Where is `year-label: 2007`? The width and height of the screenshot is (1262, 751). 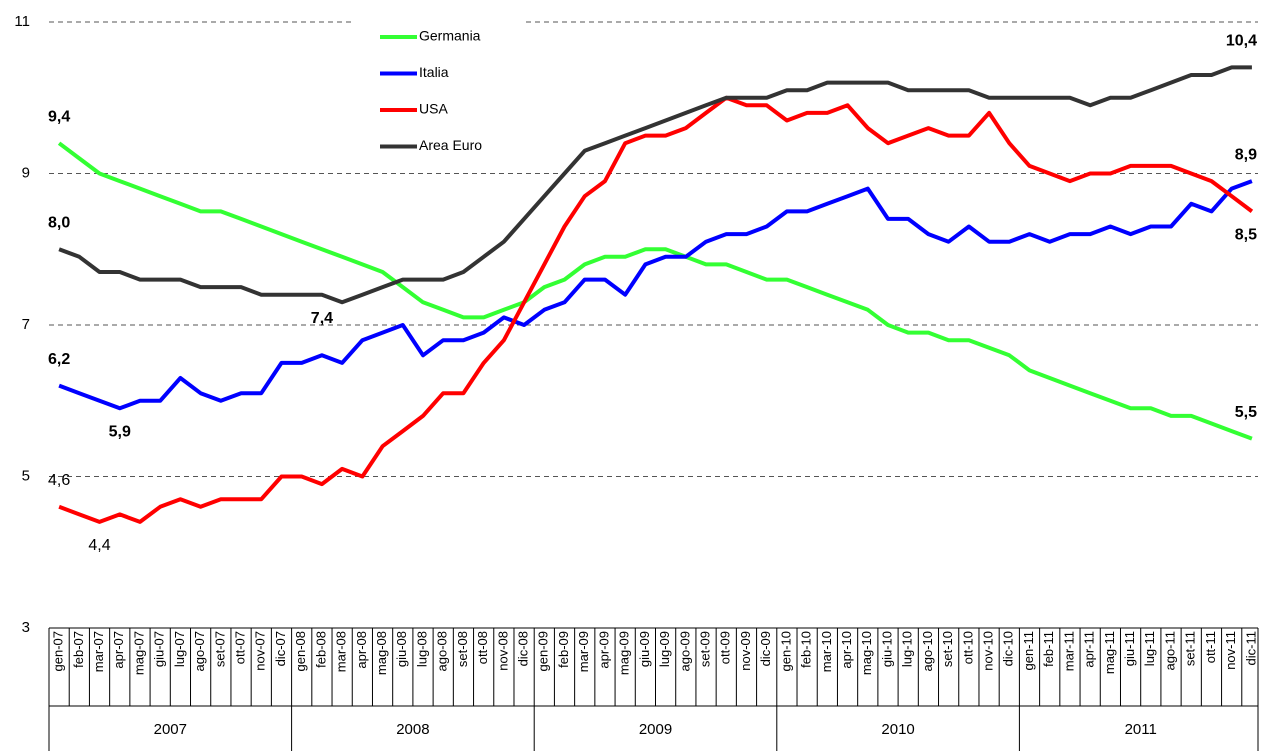 year-label: 2007 is located at coordinates (170, 729).